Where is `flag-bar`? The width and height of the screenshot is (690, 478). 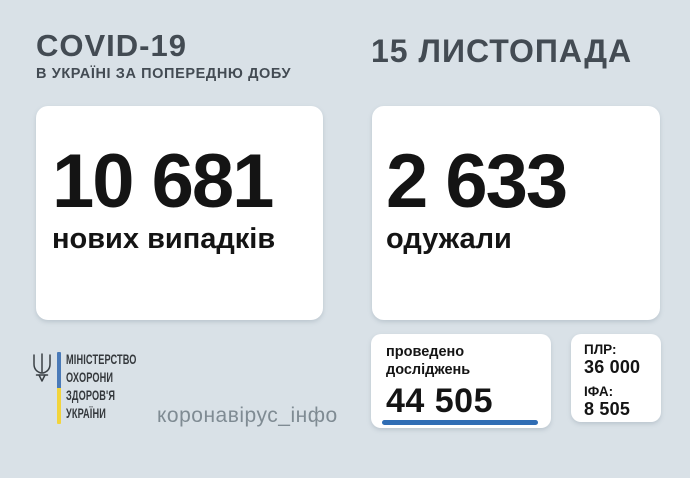 flag-bar is located at coordinates (59, 388).